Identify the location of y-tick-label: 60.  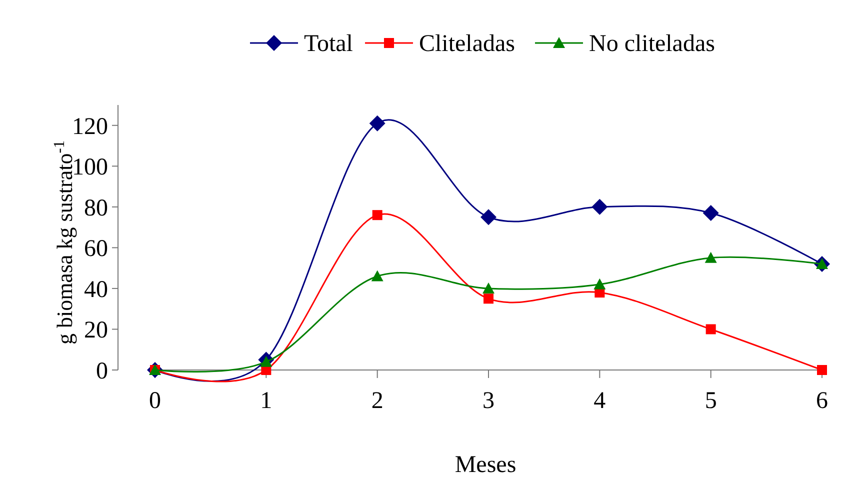
(96, 249).